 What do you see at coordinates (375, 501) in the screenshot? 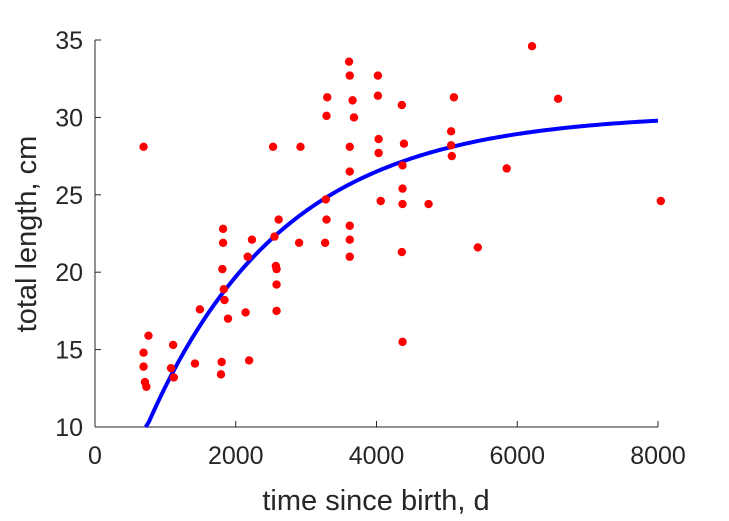
I see `x-axis-label: time since birth, d` at bounding box center [375, 501].